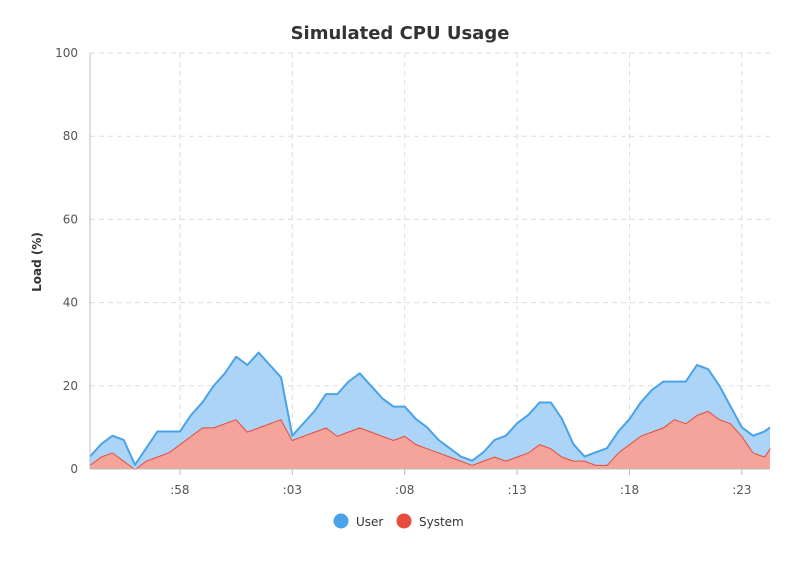 The height and width of the screenshot is (570, 800). What do you see at coordinates (629, 490) in the screenshot?
I see `x-tick-label: :18` at bounding box center [629, 490].